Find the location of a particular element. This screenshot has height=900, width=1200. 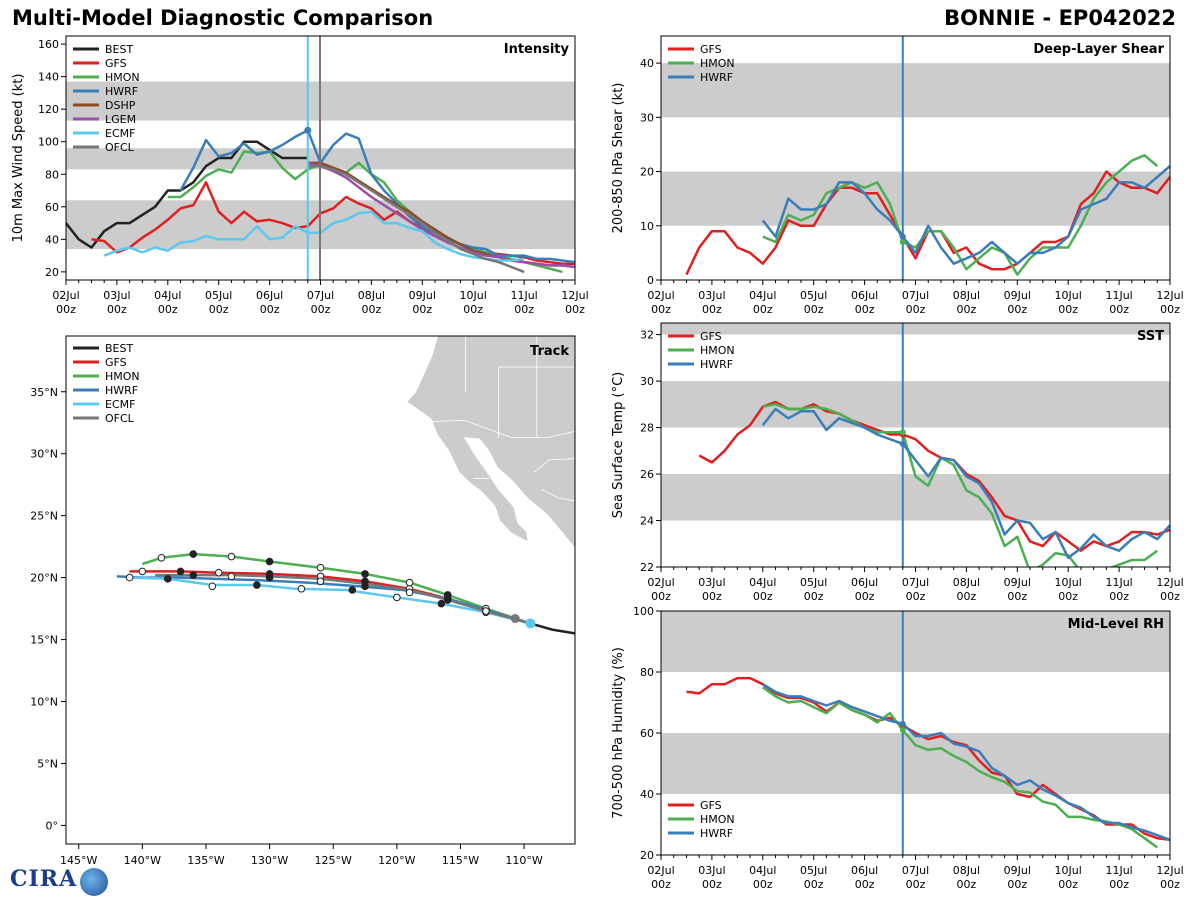

track-xtick-label: 130°W is located at coordinates (269, 860).